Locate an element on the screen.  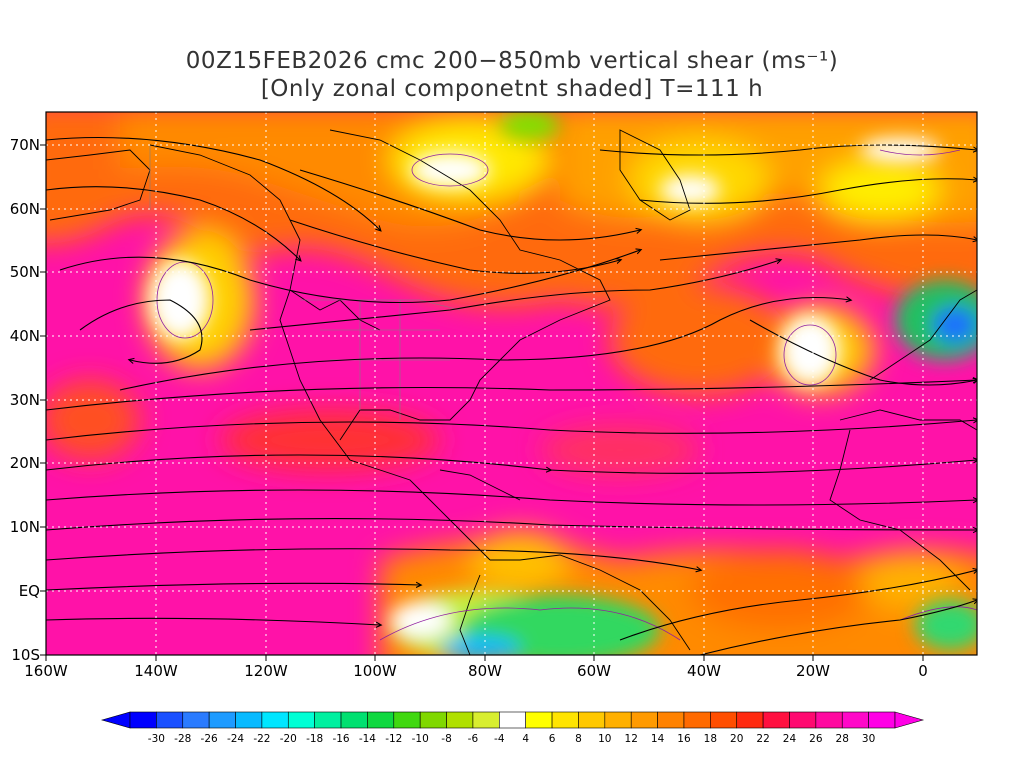
colorbar-label: 4 is located at coordinates (526, 739).